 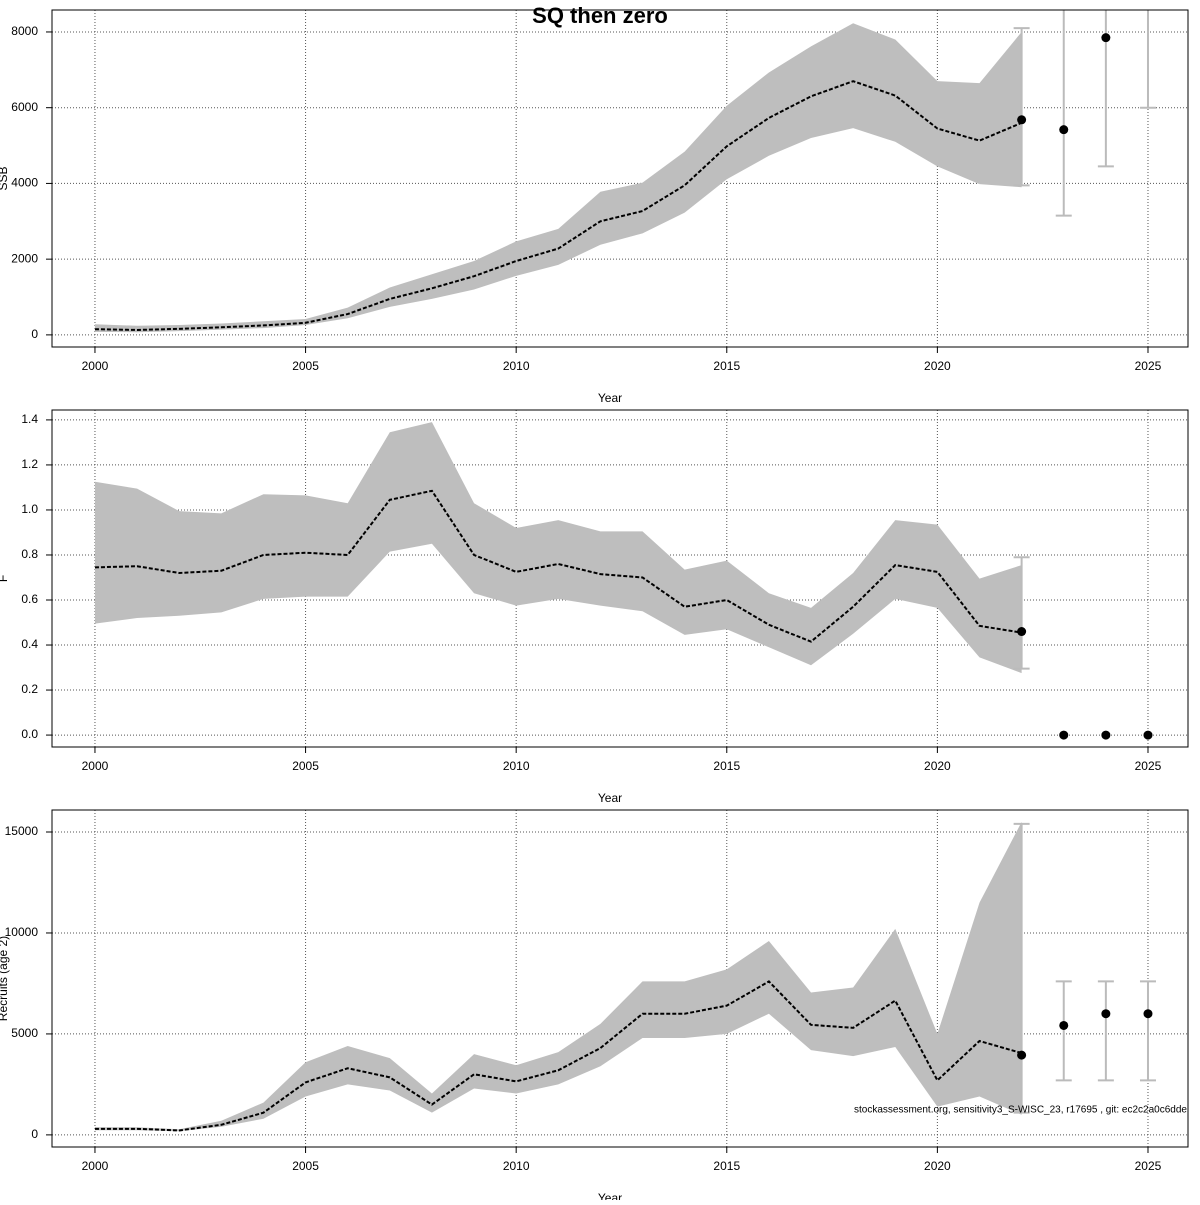 I want to click on y-tick-label: 5000, so click(x=24, y=1033).